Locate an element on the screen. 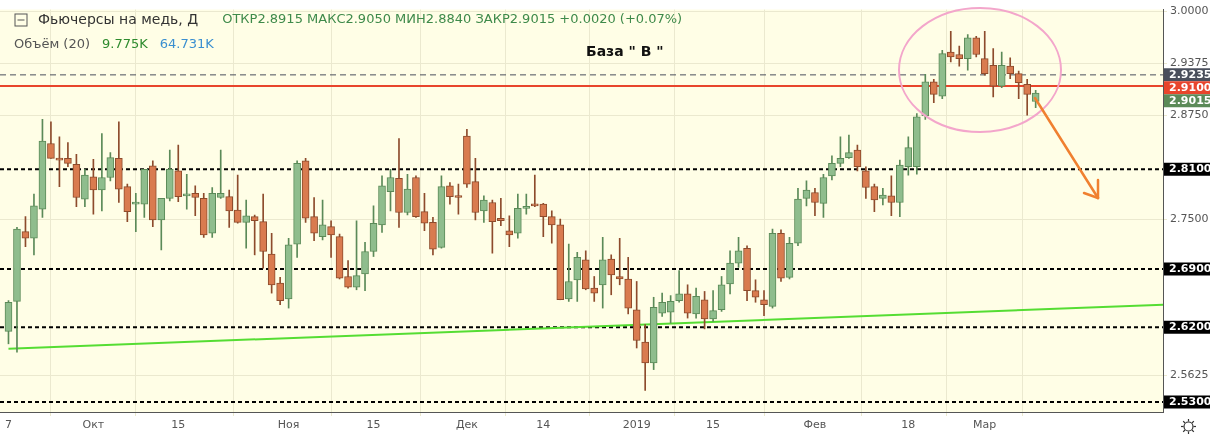  ref-line-label: 2.6900 is located at coordinates (1190, 268).